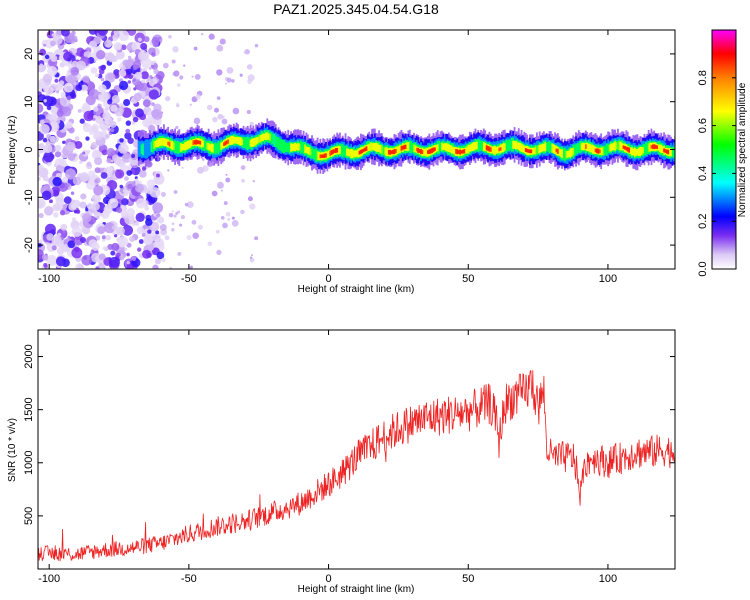 The image size is (750, 600). What do you see at coordinates (328, 579) in the screenshot?
I see `snr-xtick-label: 0` at bounding box center [328, 579].